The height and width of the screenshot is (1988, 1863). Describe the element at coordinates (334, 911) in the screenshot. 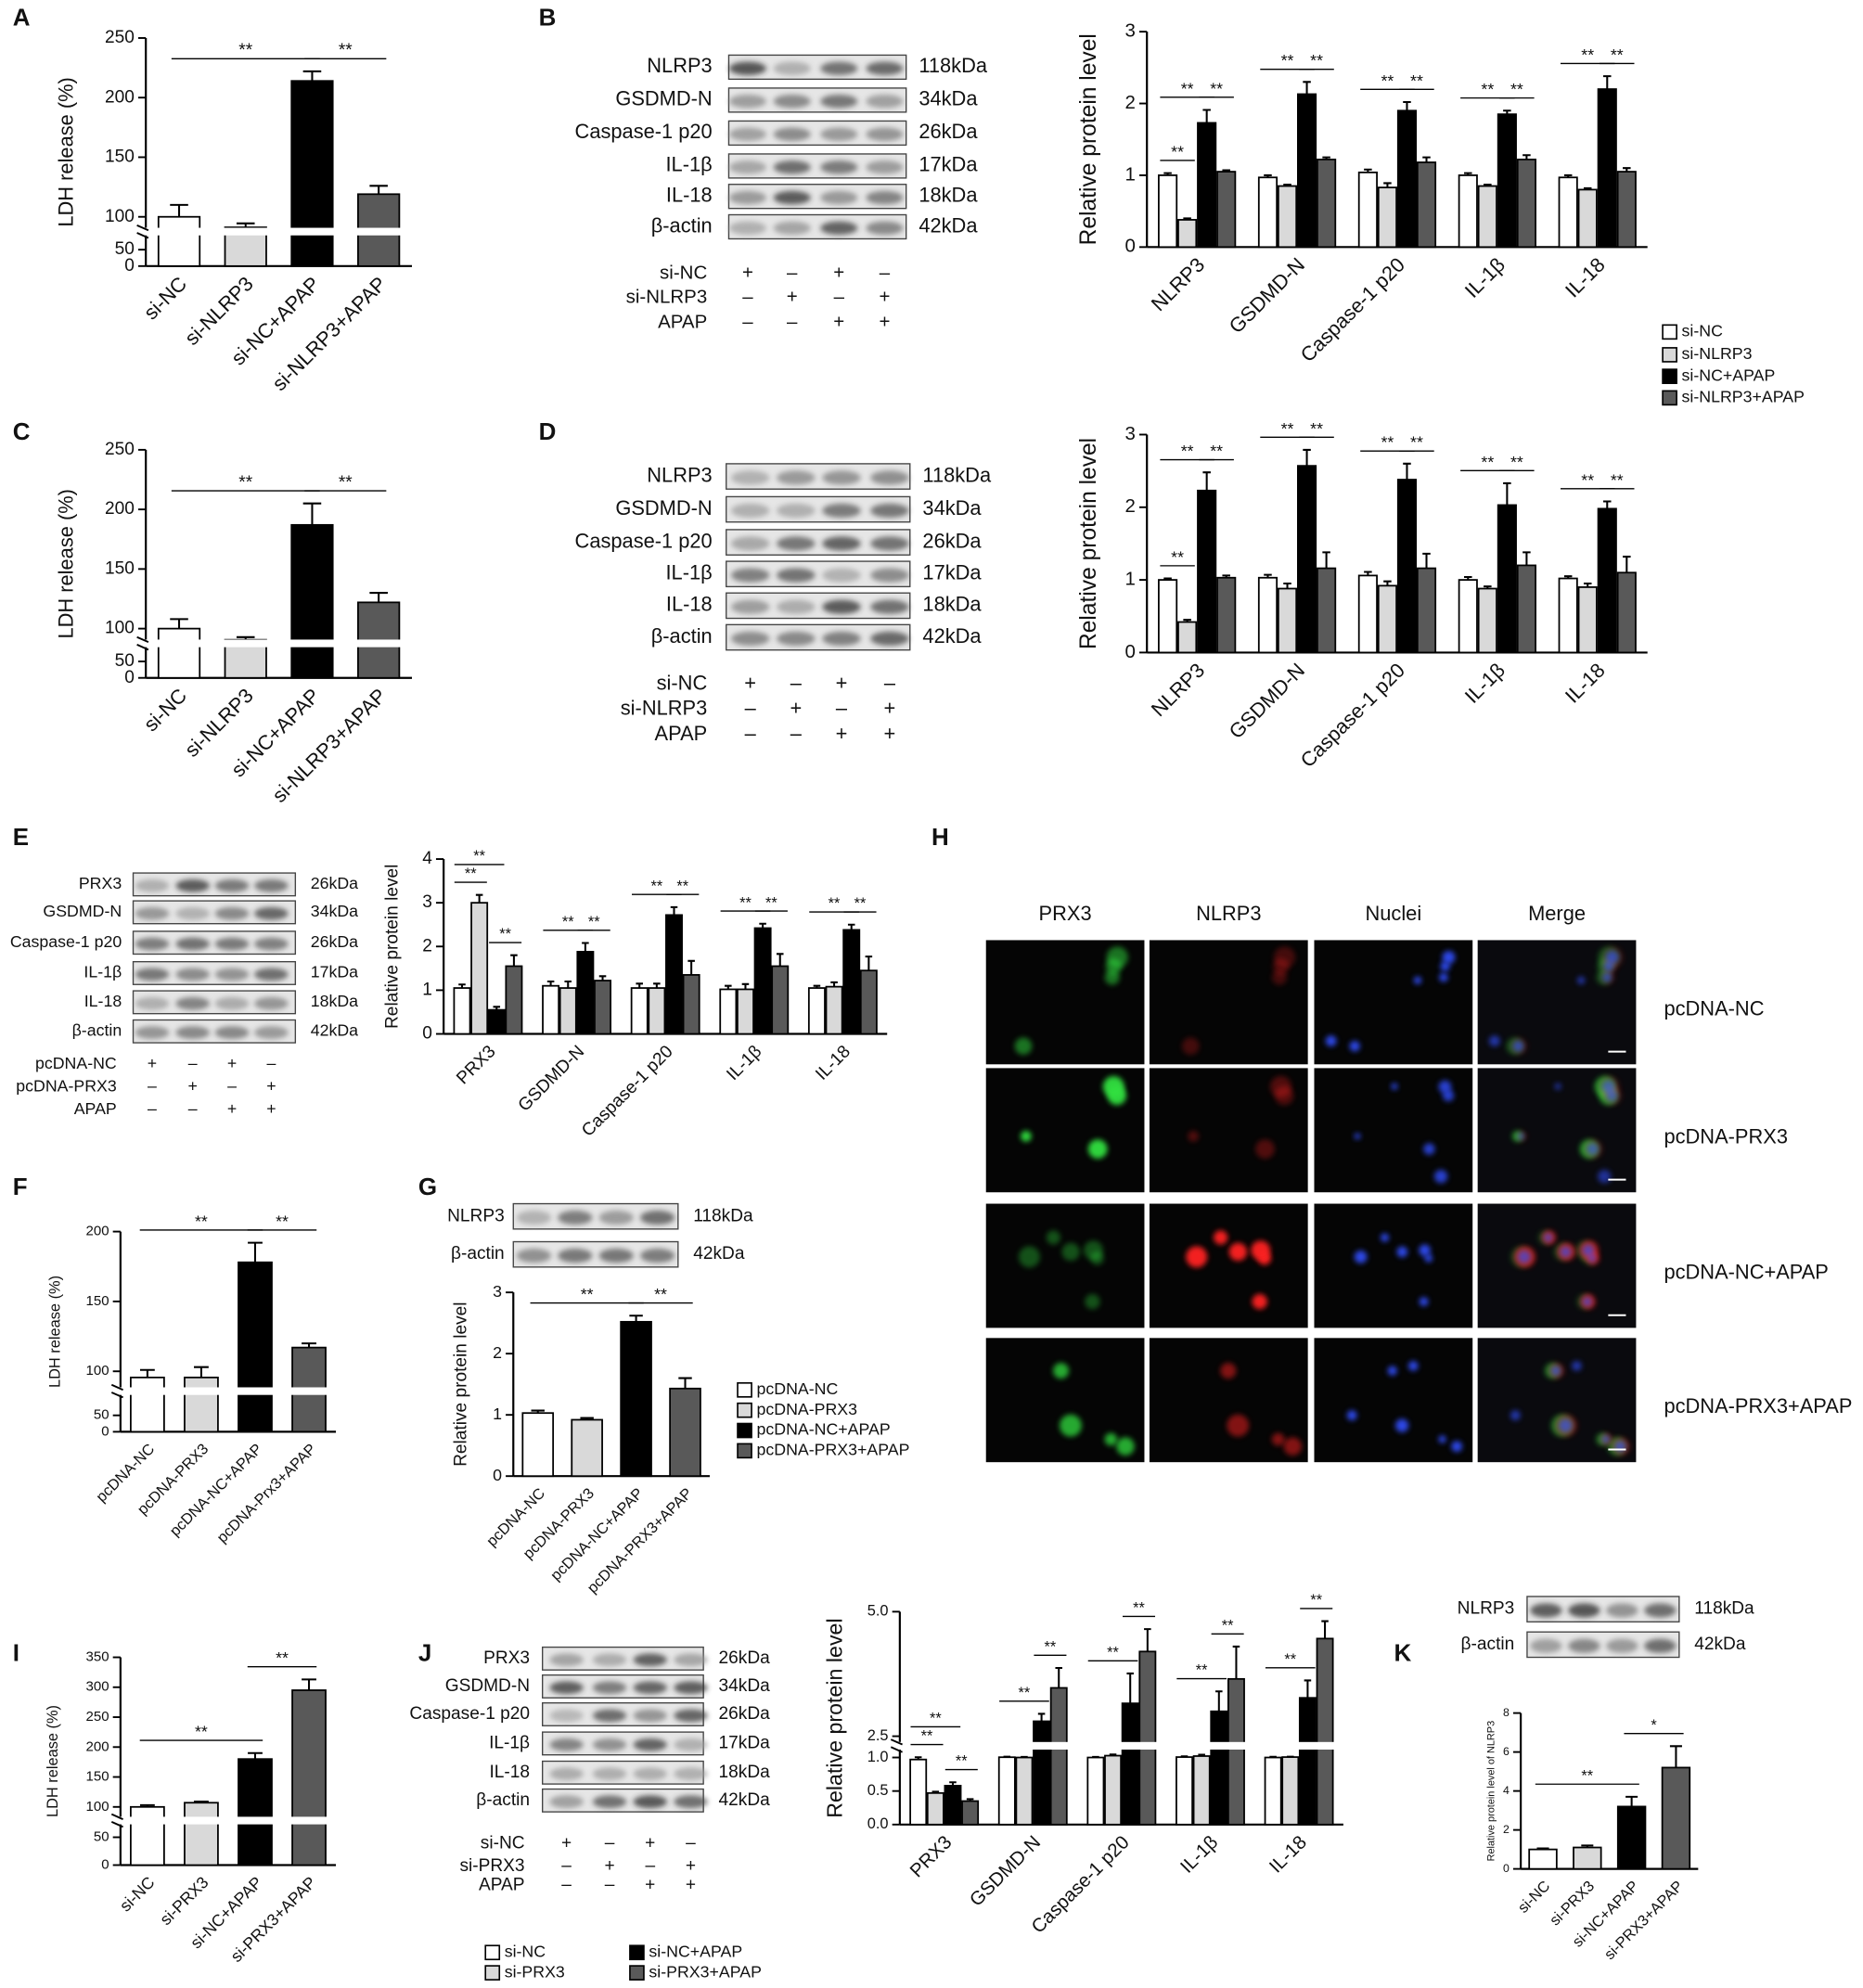

I see `size-label: 34kDa` at that location.